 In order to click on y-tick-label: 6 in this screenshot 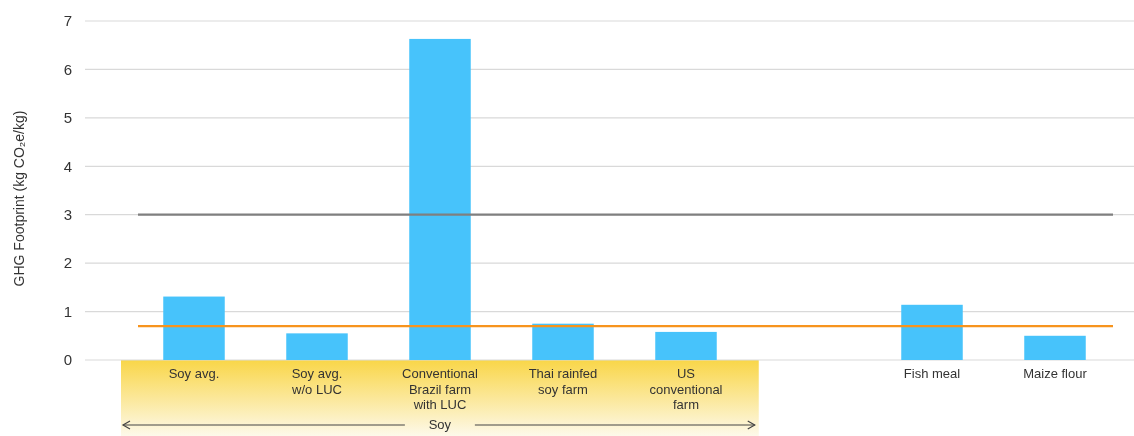, I will do `click(67, 69)`.